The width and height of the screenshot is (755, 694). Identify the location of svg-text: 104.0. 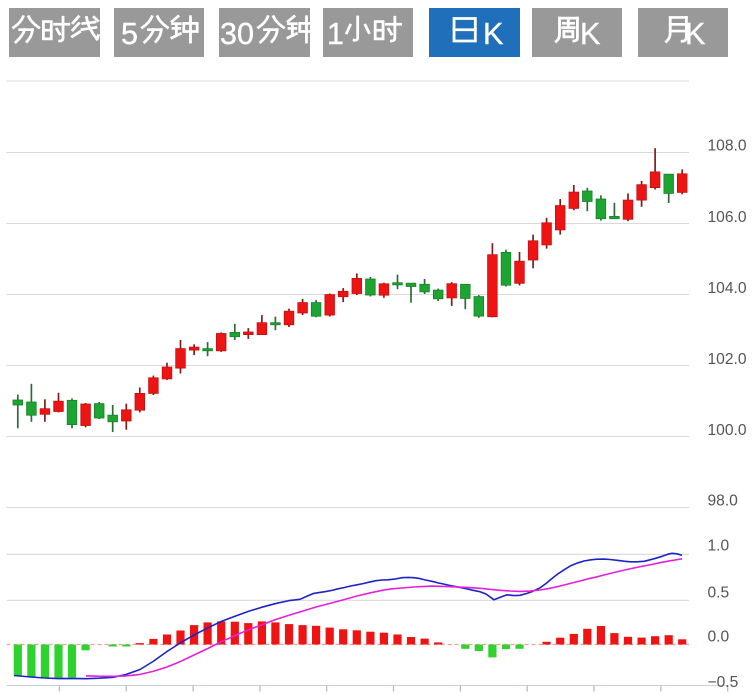
(727, 288).